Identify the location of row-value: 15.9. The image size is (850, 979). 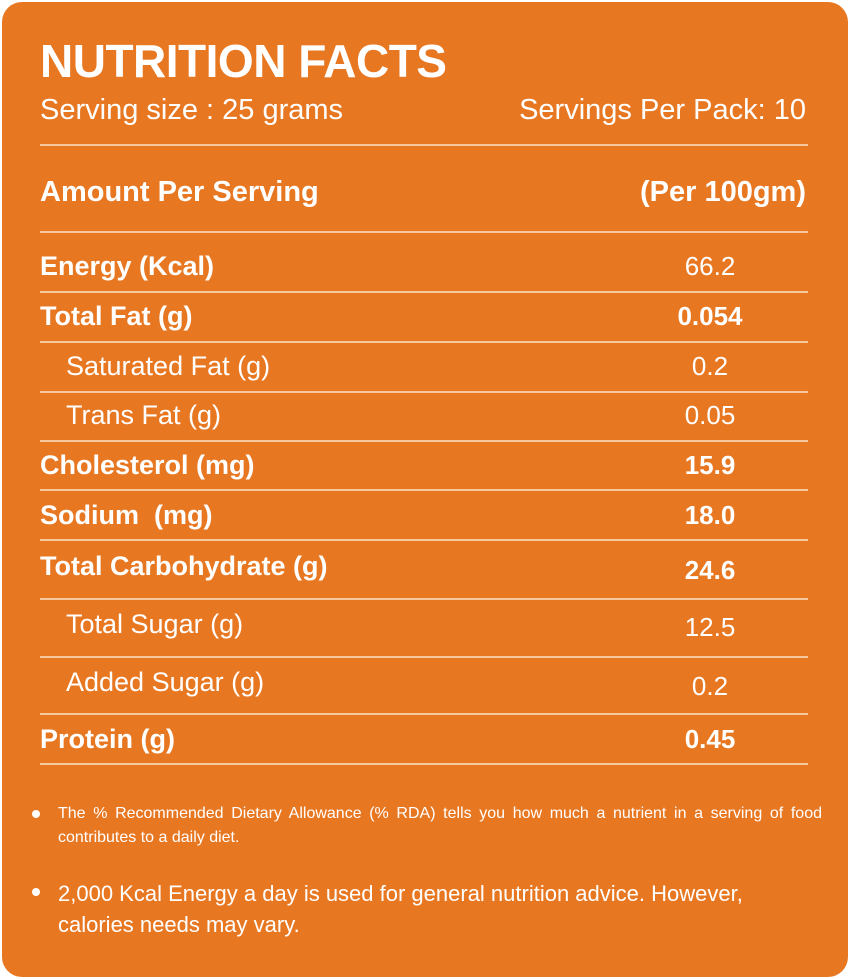
(710, 465).